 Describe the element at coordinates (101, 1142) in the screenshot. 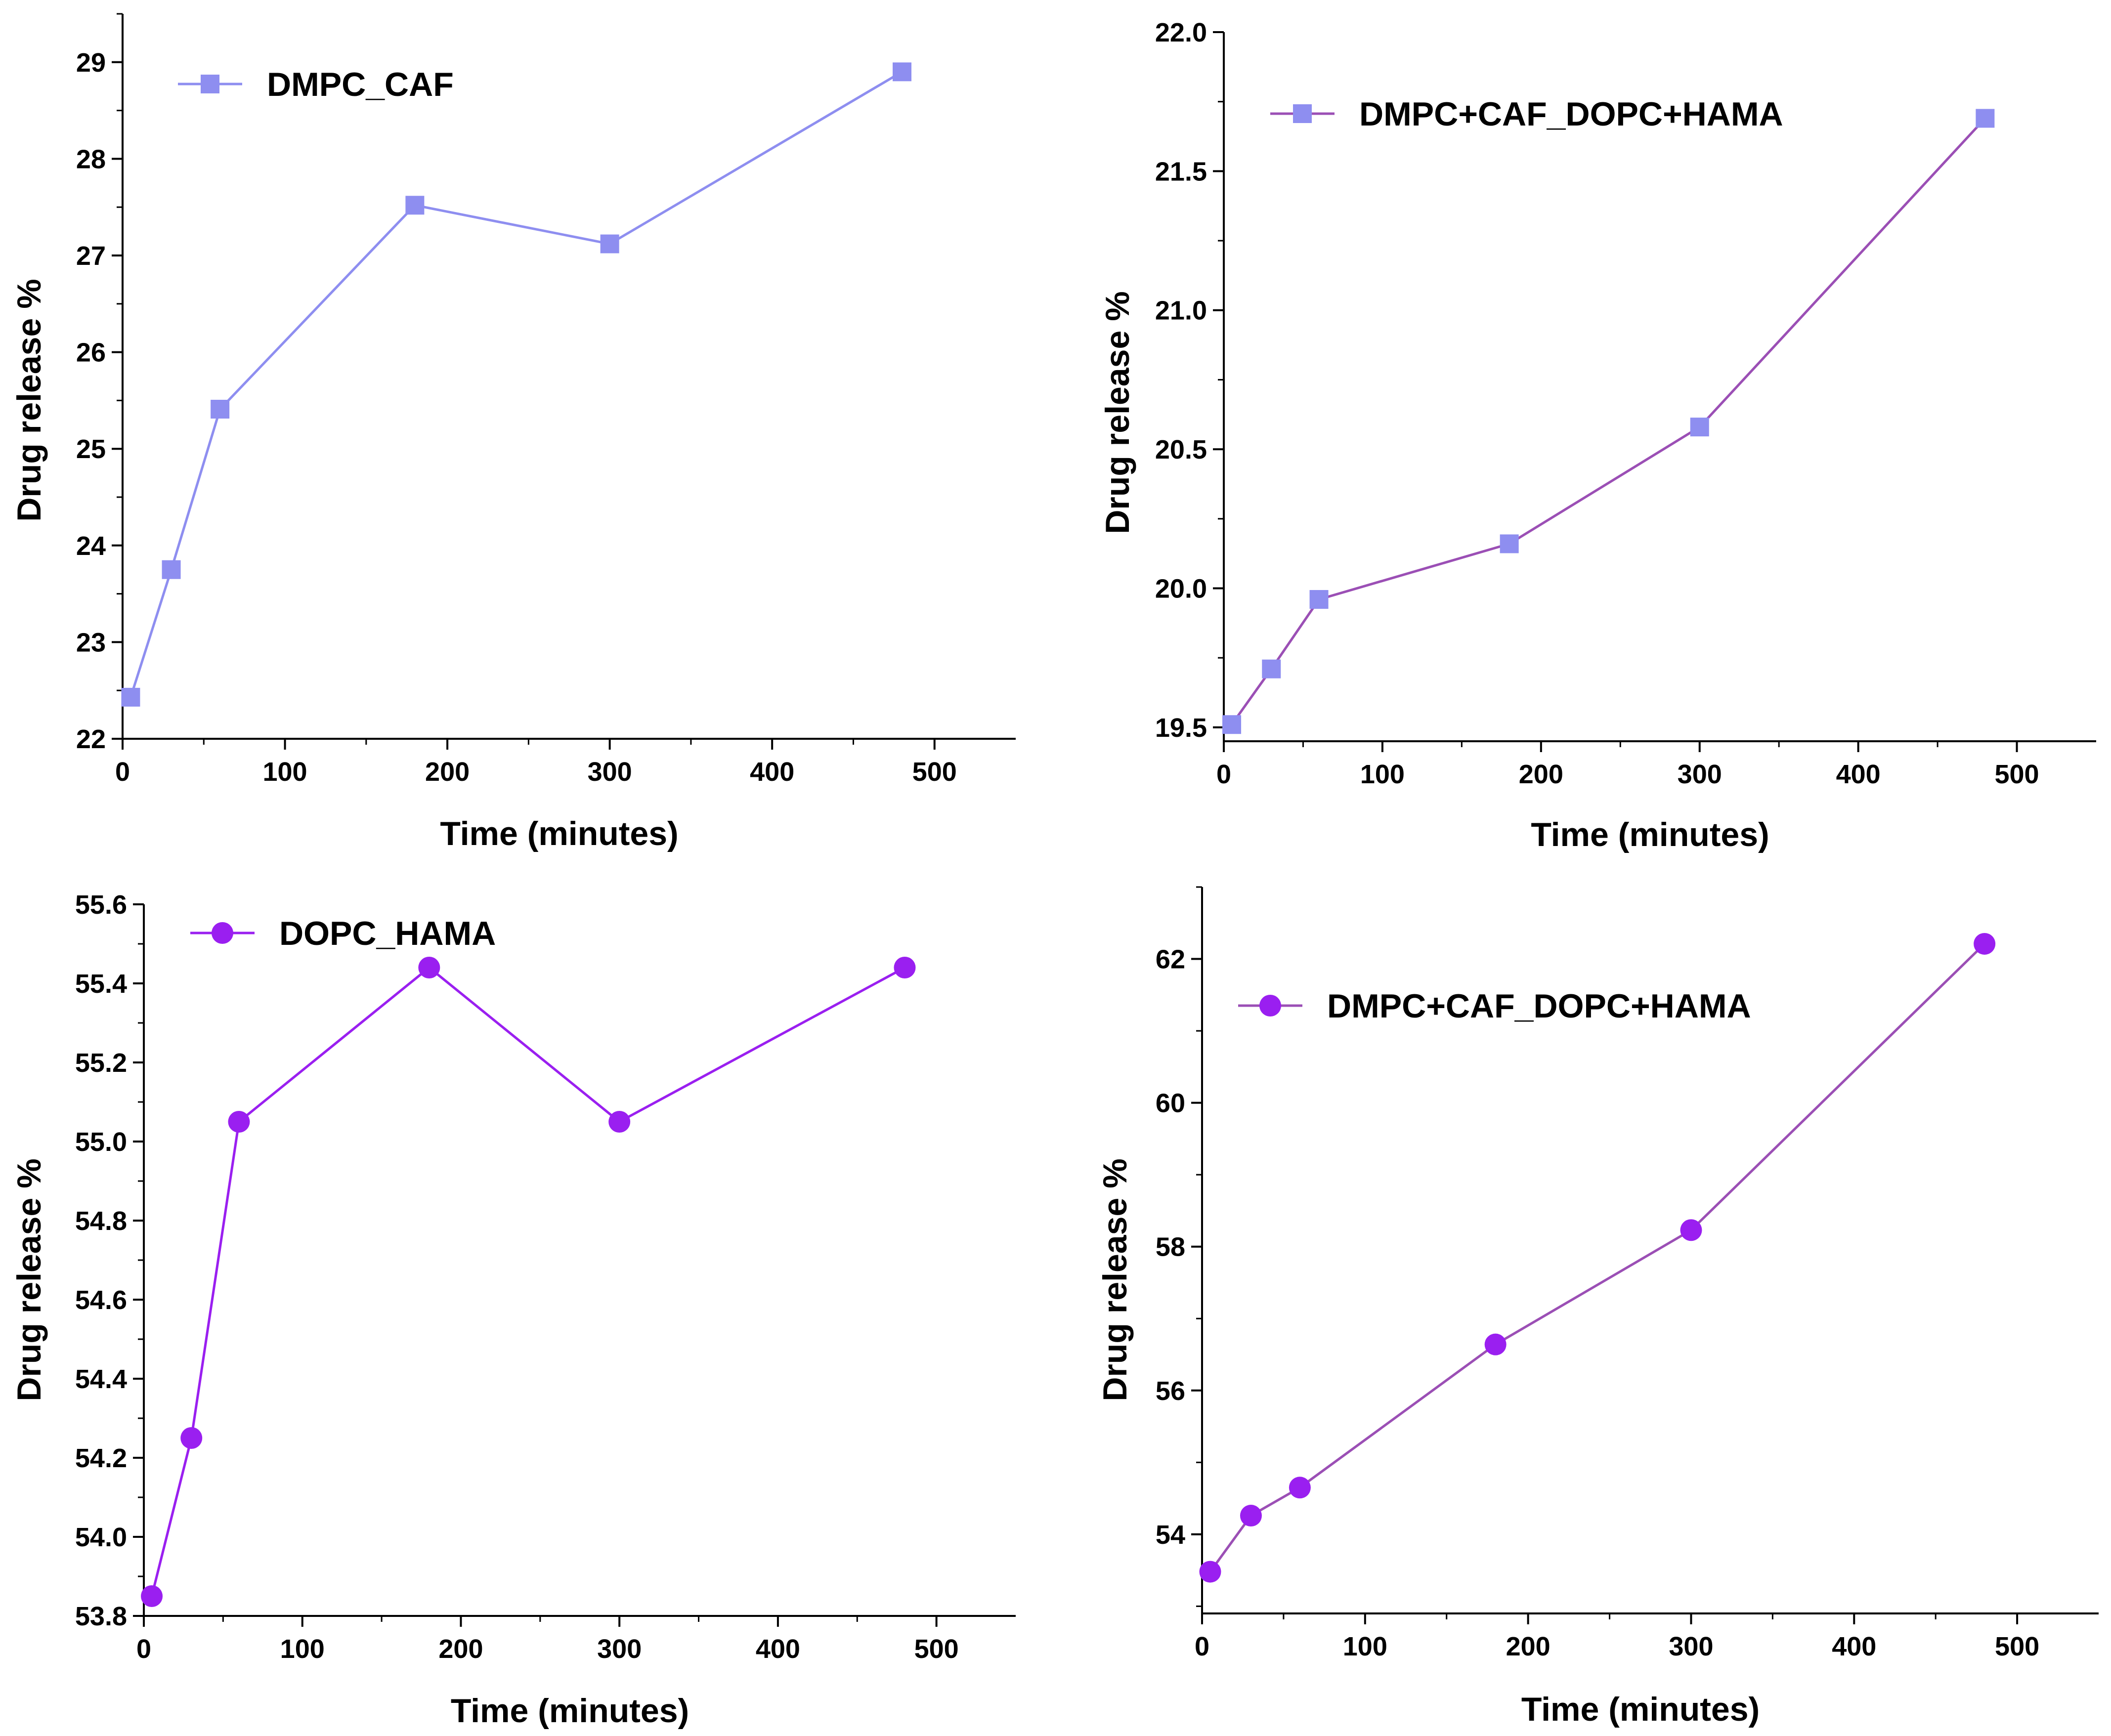

I see `y-tick-label: 55.0` at that location.